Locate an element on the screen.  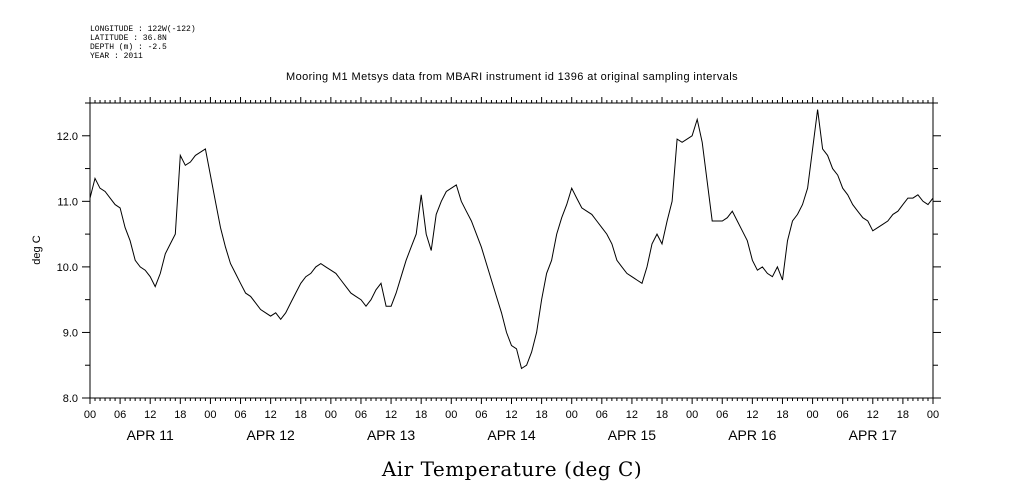
day-label: APR 13 is located at coordinates (391, 435).